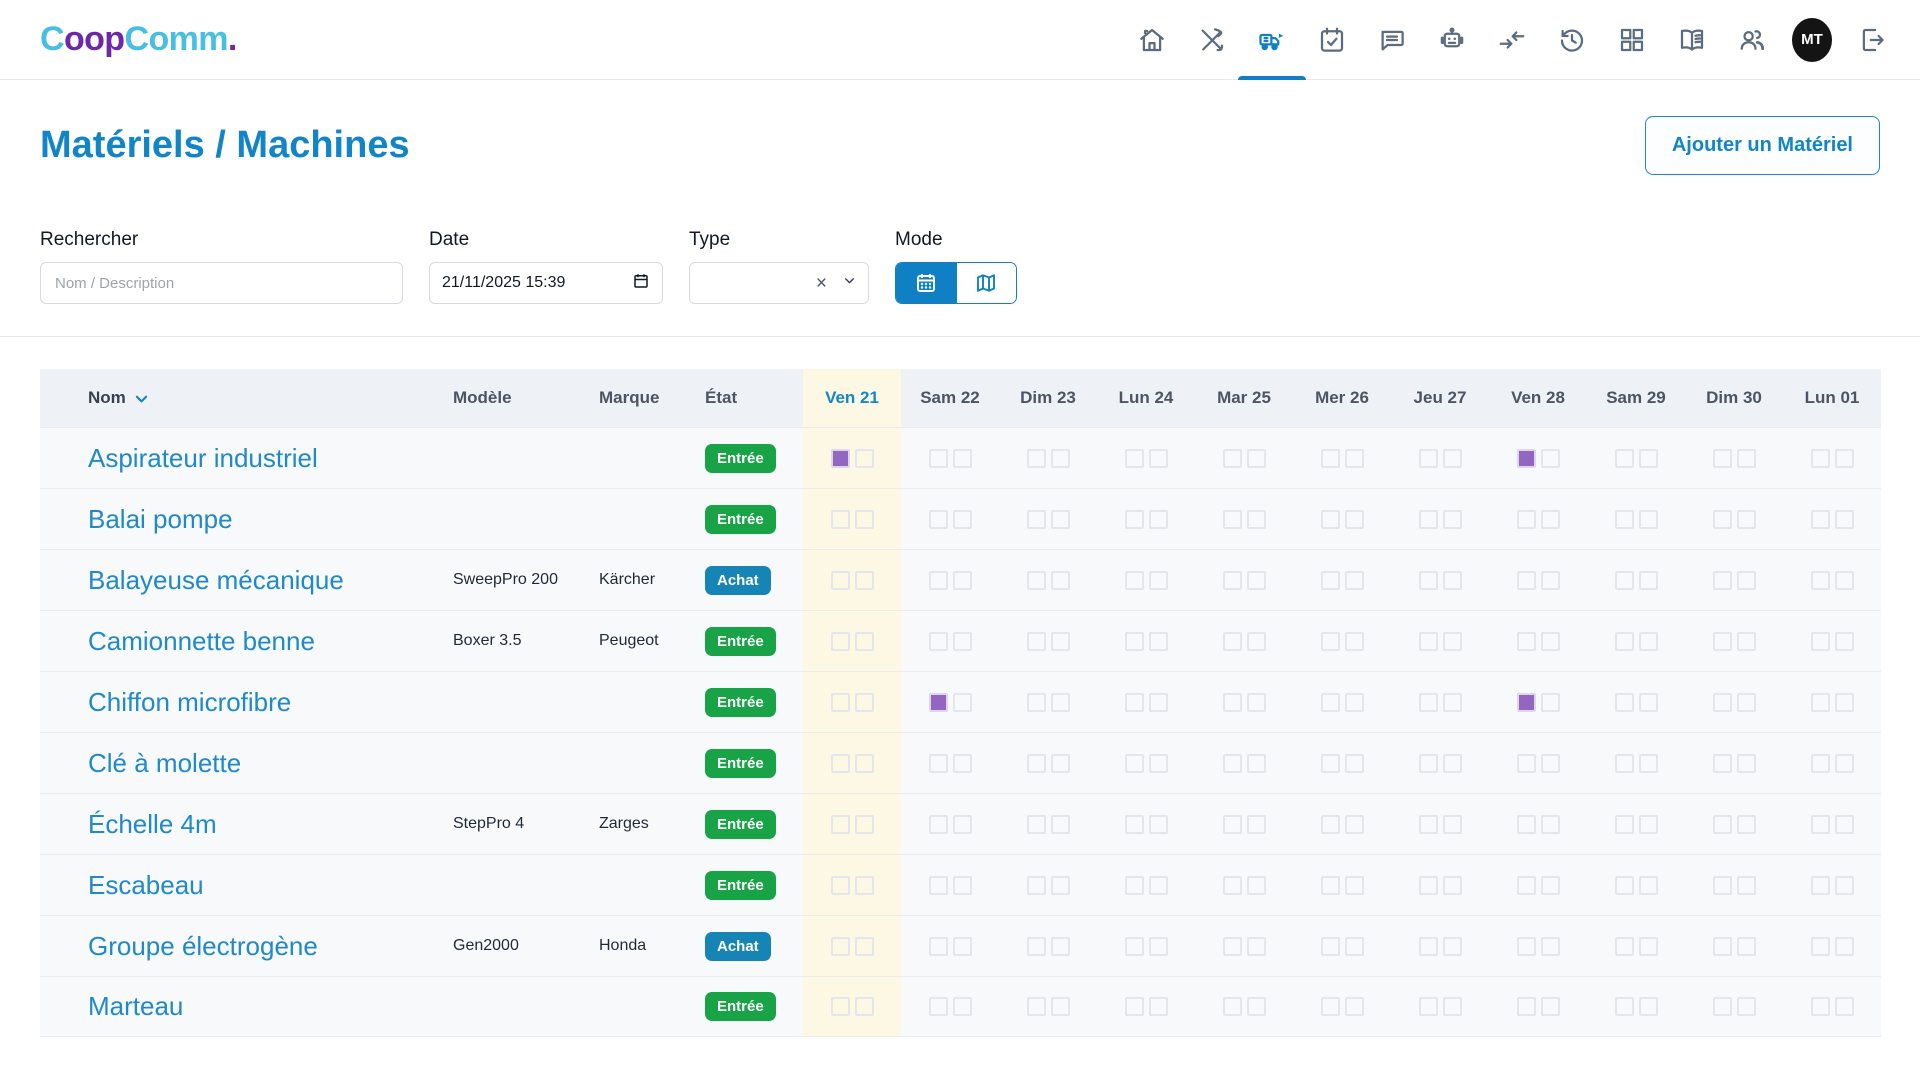 This screenshot has height=1080, width=1920. I want to click on mode-calendar-button, so click(926, 283).